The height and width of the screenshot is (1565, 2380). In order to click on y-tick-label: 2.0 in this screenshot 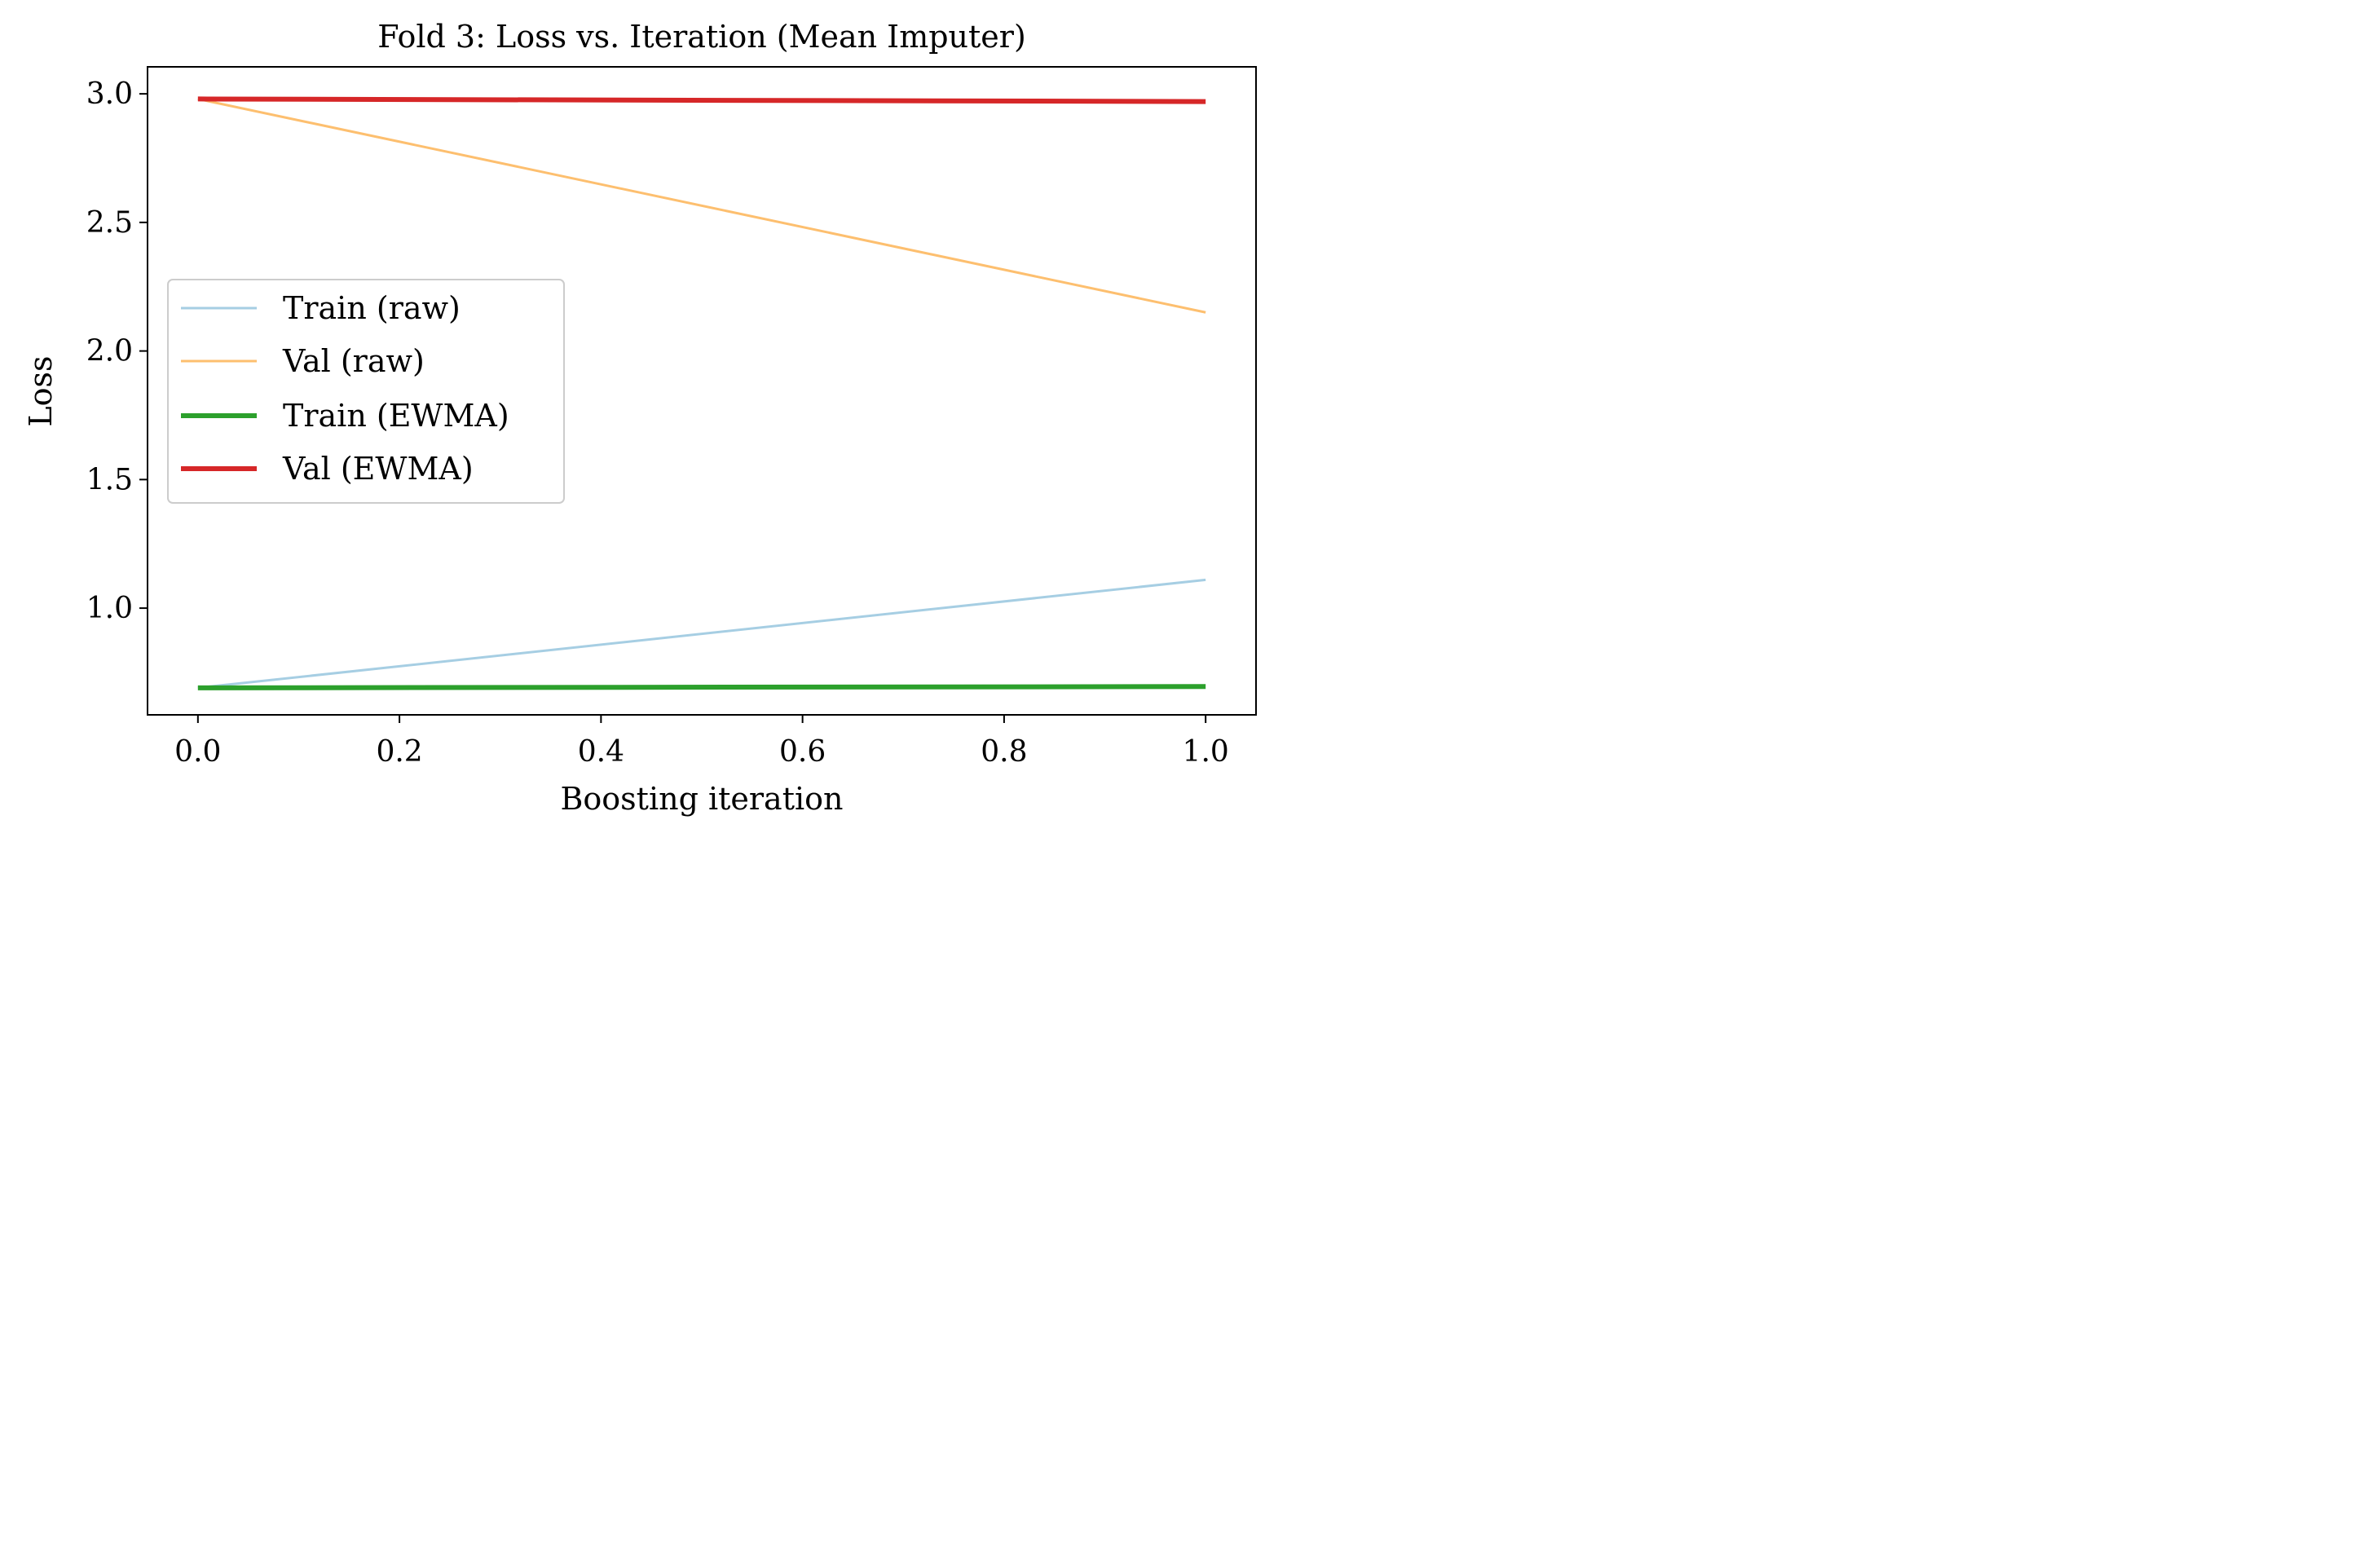, I will do `click(109, 351)`.